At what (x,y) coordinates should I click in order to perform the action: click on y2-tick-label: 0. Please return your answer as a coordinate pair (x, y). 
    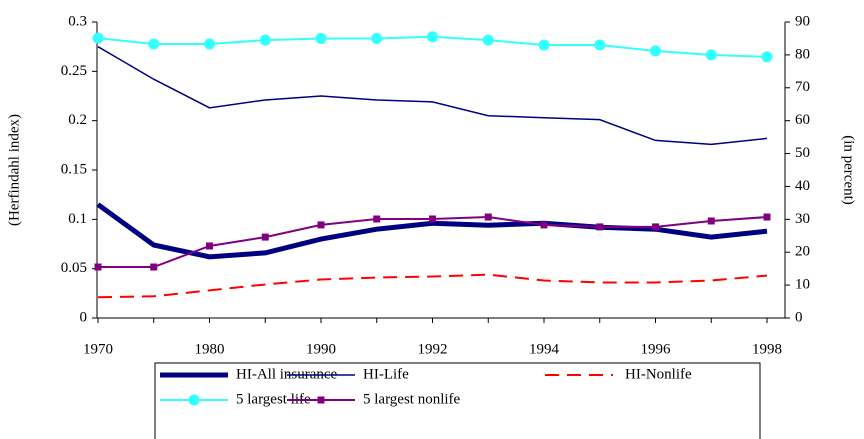
    Looking at the image, I should click on (799, 317).